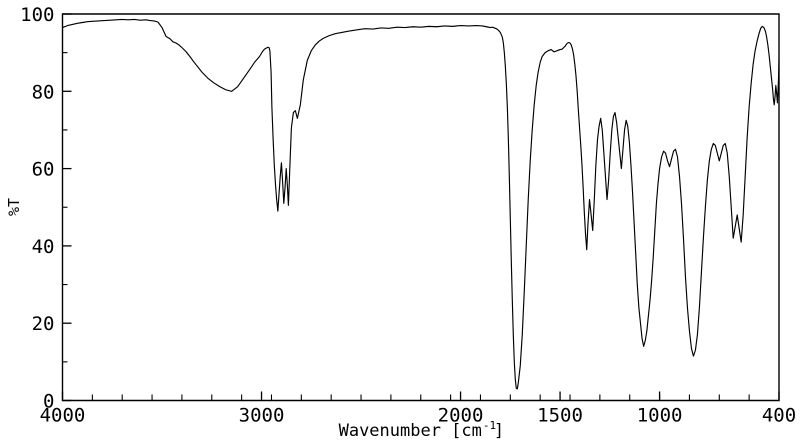 This screenshot has height=441, width=800. I want to click on x-tick-labels: 4000 3000 2000 1500 1000 400, so click(418, 416).